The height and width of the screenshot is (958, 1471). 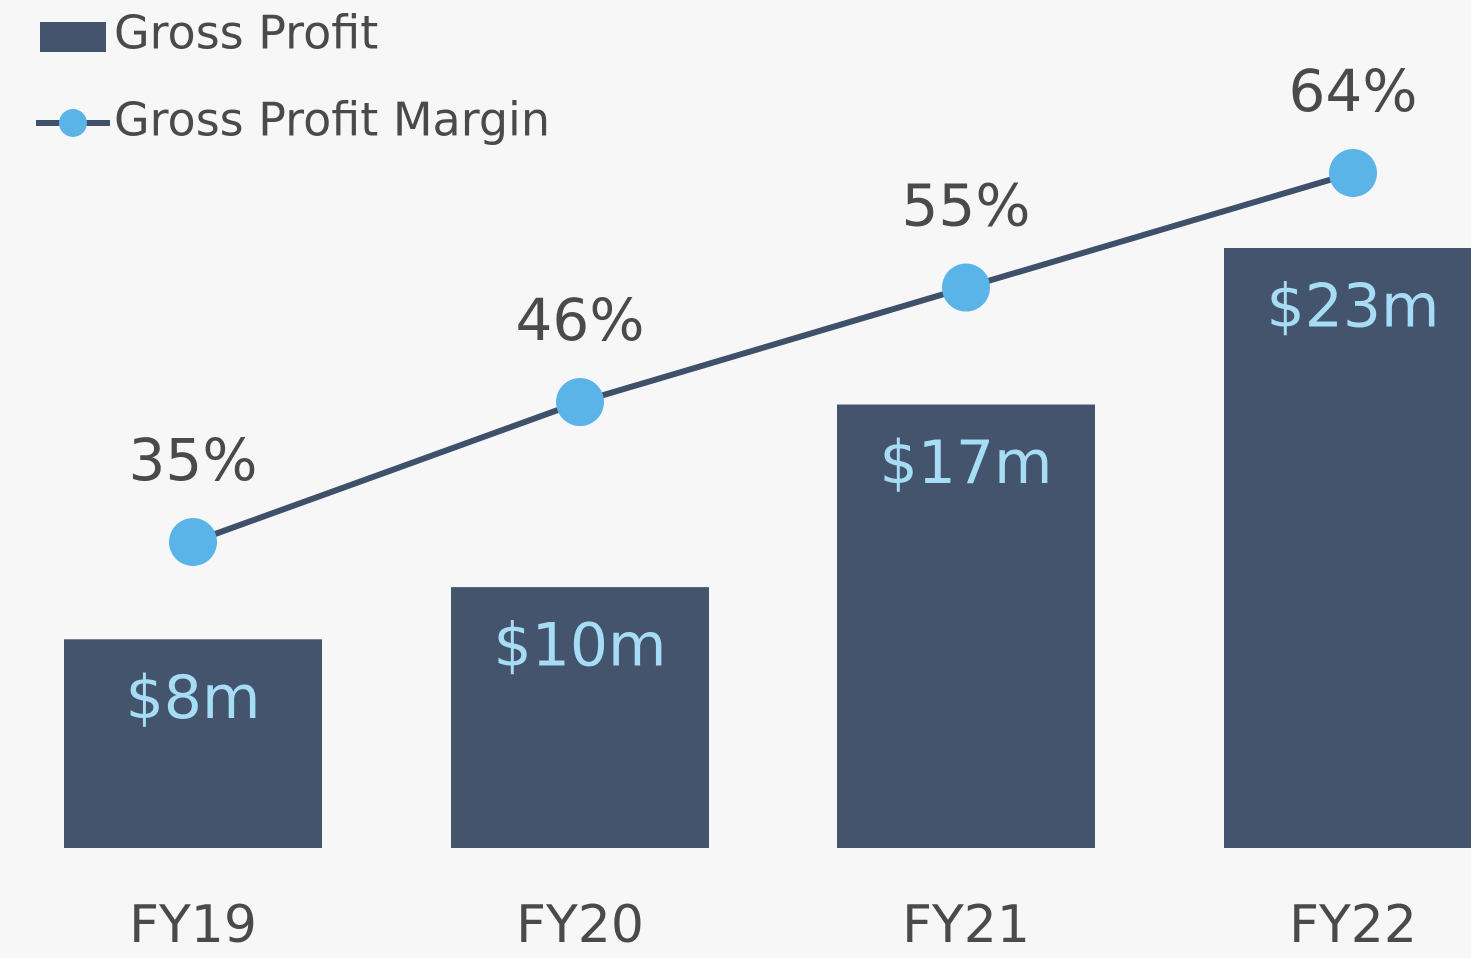 I want to click on bar-value-label: $23m, so click(x=1353, y=307).